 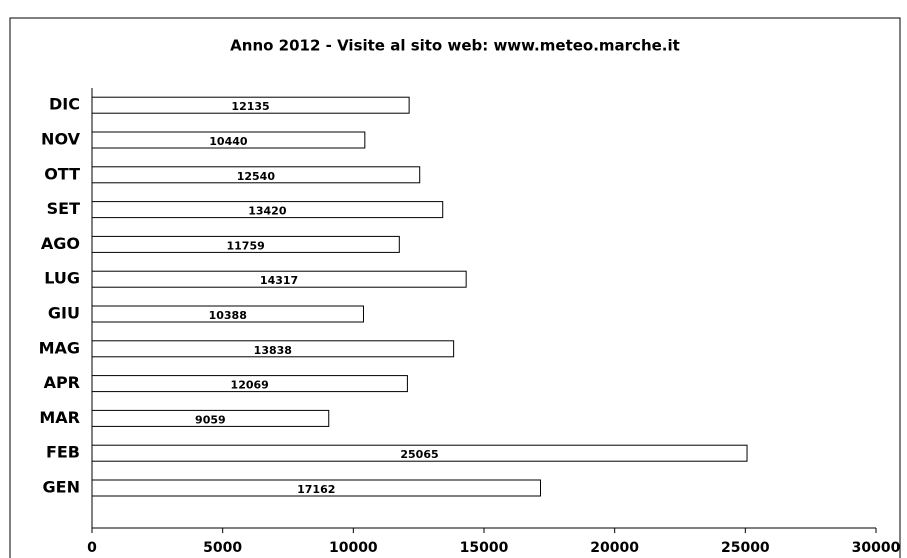 I want to click on y-tick-label: APR, so click(x=62, y=382).